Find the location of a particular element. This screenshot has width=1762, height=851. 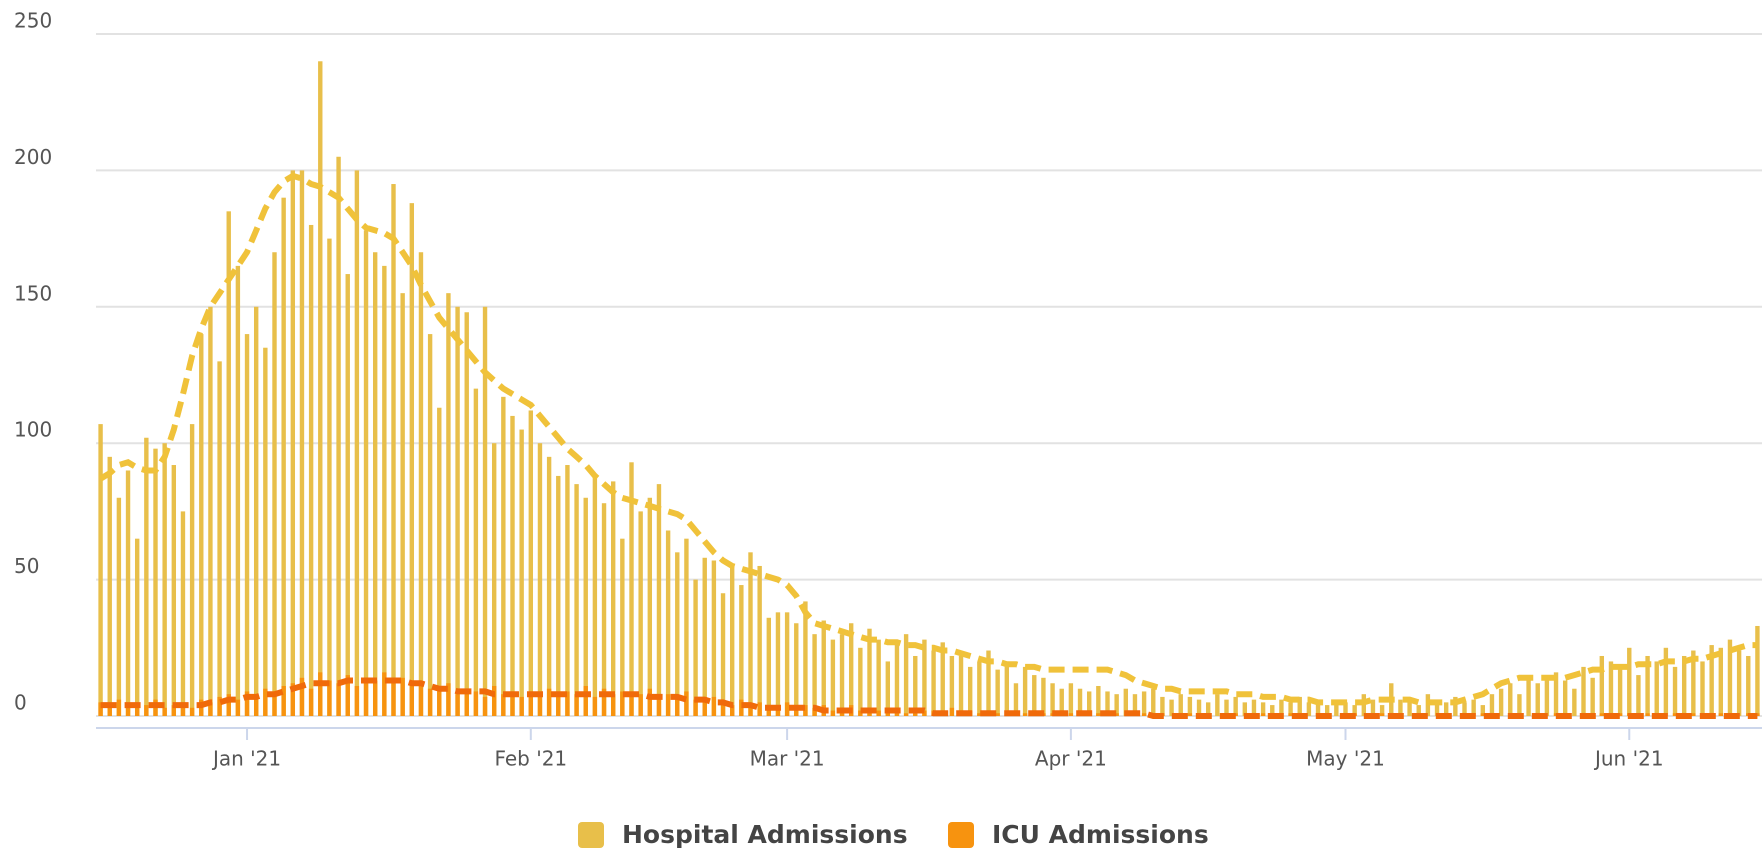

legend-label: ICU Admissions is located at coordinates (1100, 834).